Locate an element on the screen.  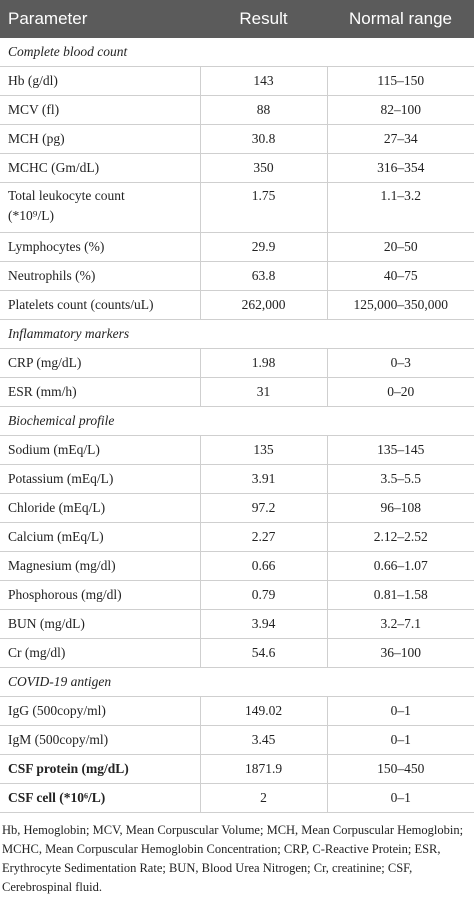
parameter: BUN (mg/dL) is located at coordinates (100, 624).